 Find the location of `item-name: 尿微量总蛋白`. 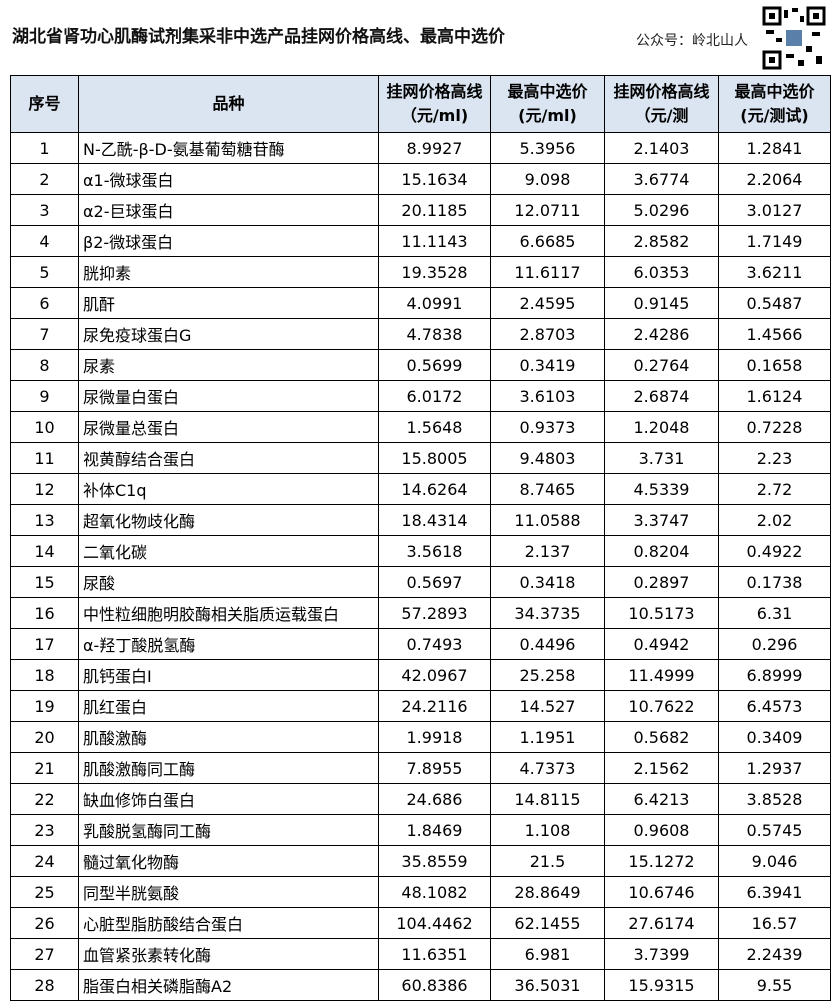

item-name: 尿微量总蛋白 is located at coordinates (228, 427).